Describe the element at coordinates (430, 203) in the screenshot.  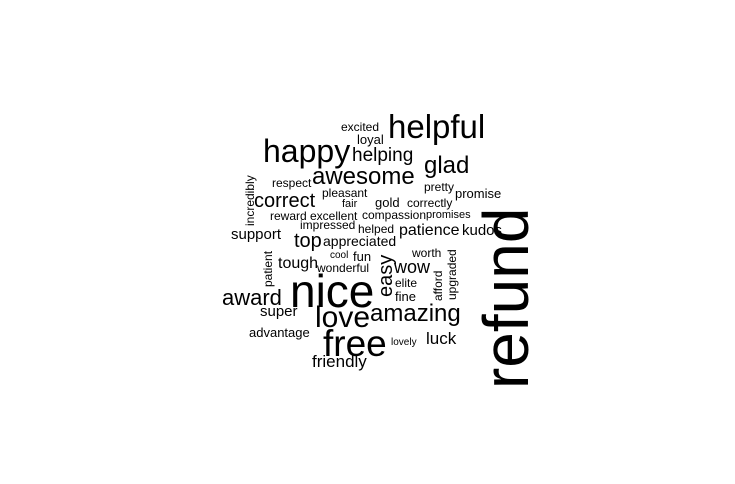
I see `word-correctly: correctly` at that location.